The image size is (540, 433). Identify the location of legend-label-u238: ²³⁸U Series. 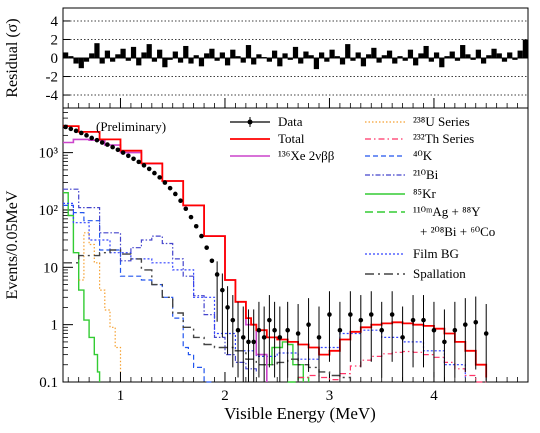
(441, 121).